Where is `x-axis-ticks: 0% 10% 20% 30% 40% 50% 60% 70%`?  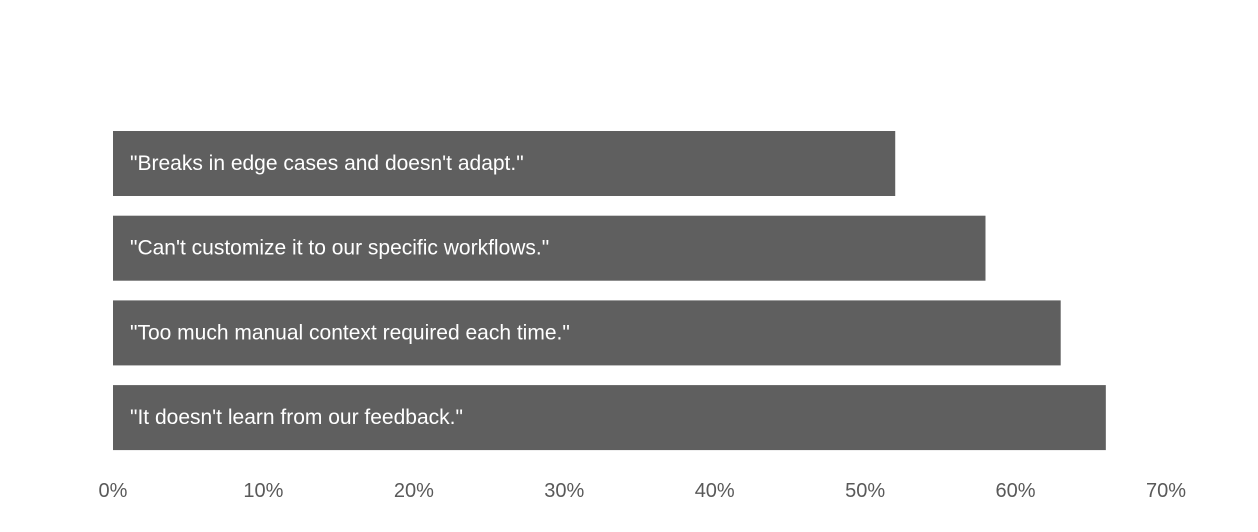
x-axis-ticks: 0% 10% 20% 30% 40% 50% 60% 70% is located at coordinates (643, 491).